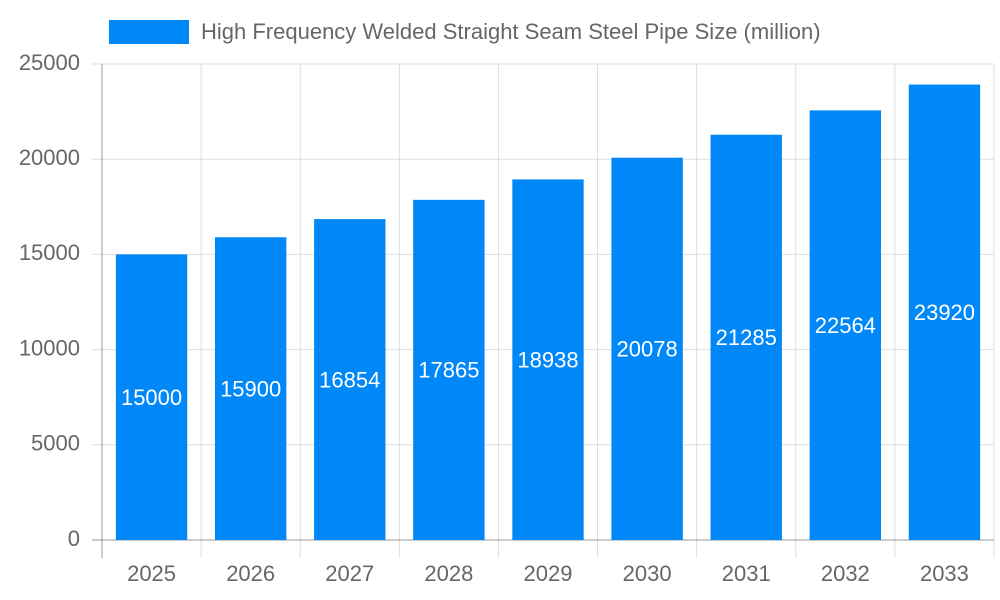  I want to click on data-label: 17865, so click(448, 370).